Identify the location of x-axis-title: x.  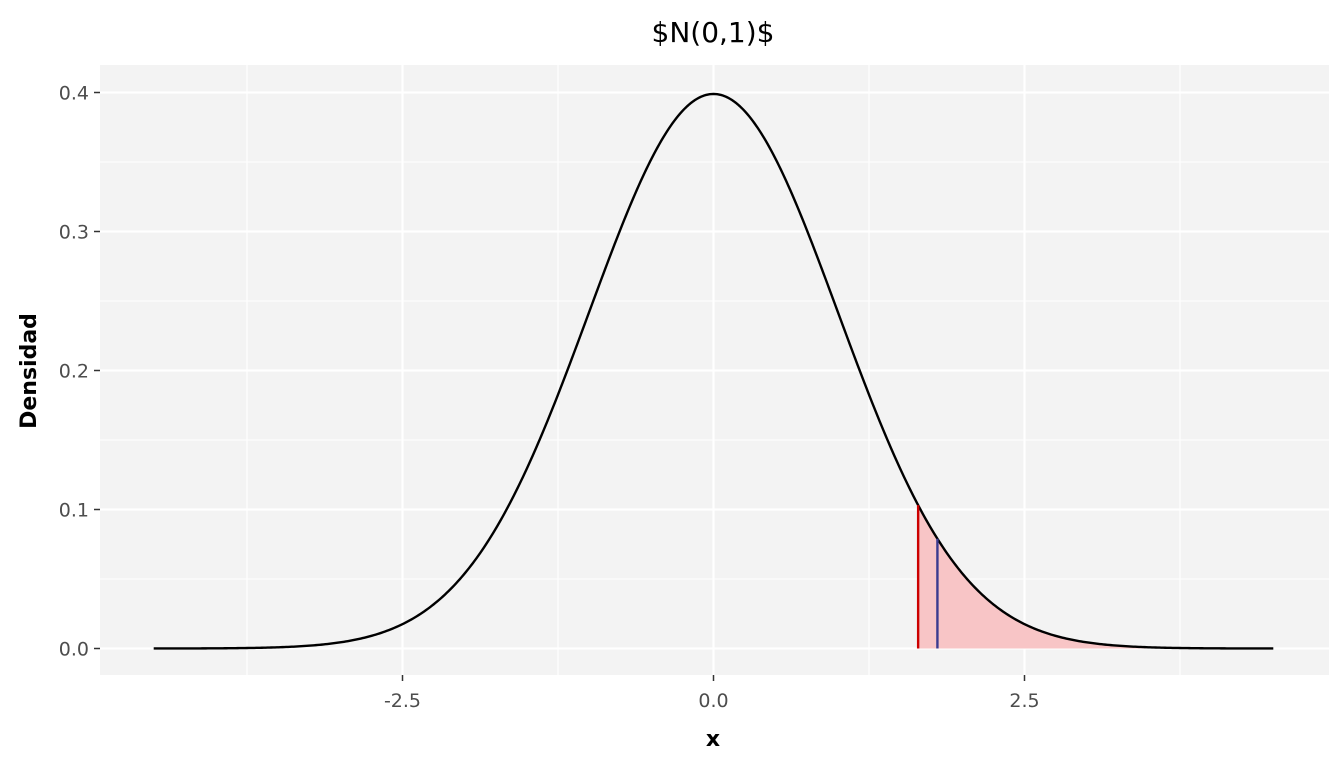
(713, 739).